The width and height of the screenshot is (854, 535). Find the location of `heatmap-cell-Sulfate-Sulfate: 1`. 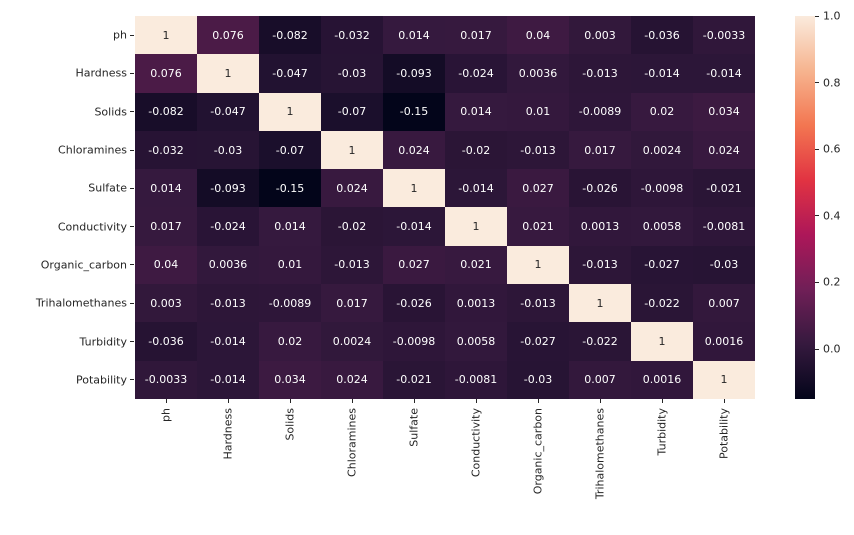

heatmap-cell-Sulfate-Sulfate: 1 is located at coordinates (414, 188).